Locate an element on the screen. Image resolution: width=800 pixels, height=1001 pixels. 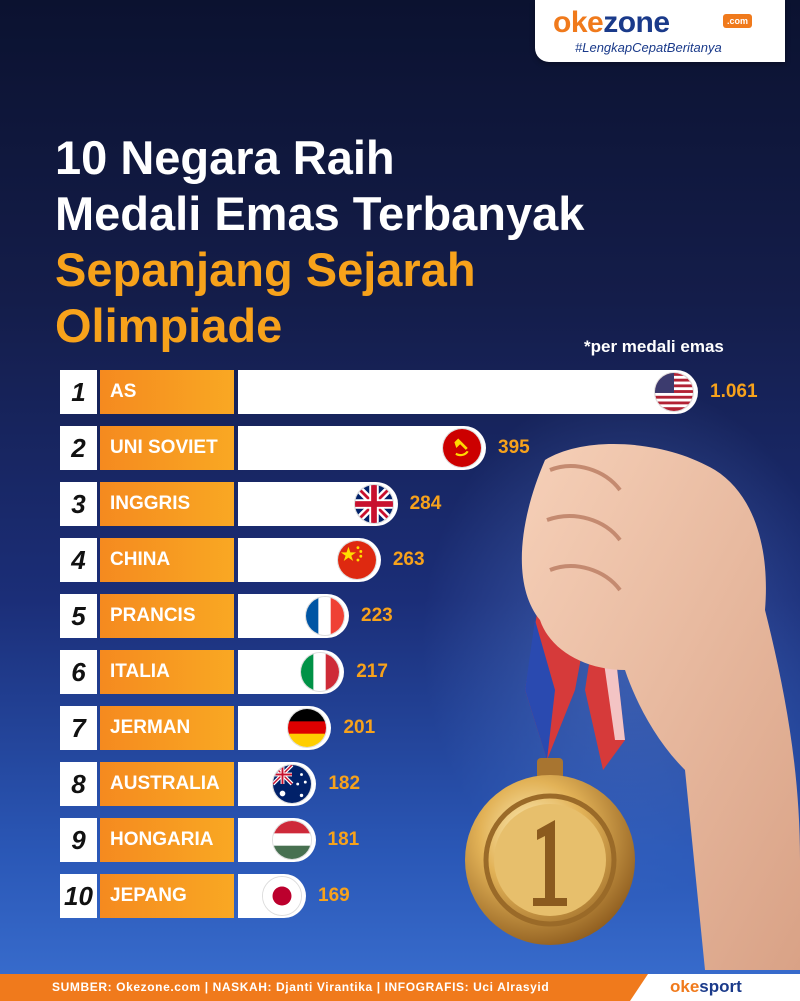
country-label: JERMAN is located at coordinates (167, 728).